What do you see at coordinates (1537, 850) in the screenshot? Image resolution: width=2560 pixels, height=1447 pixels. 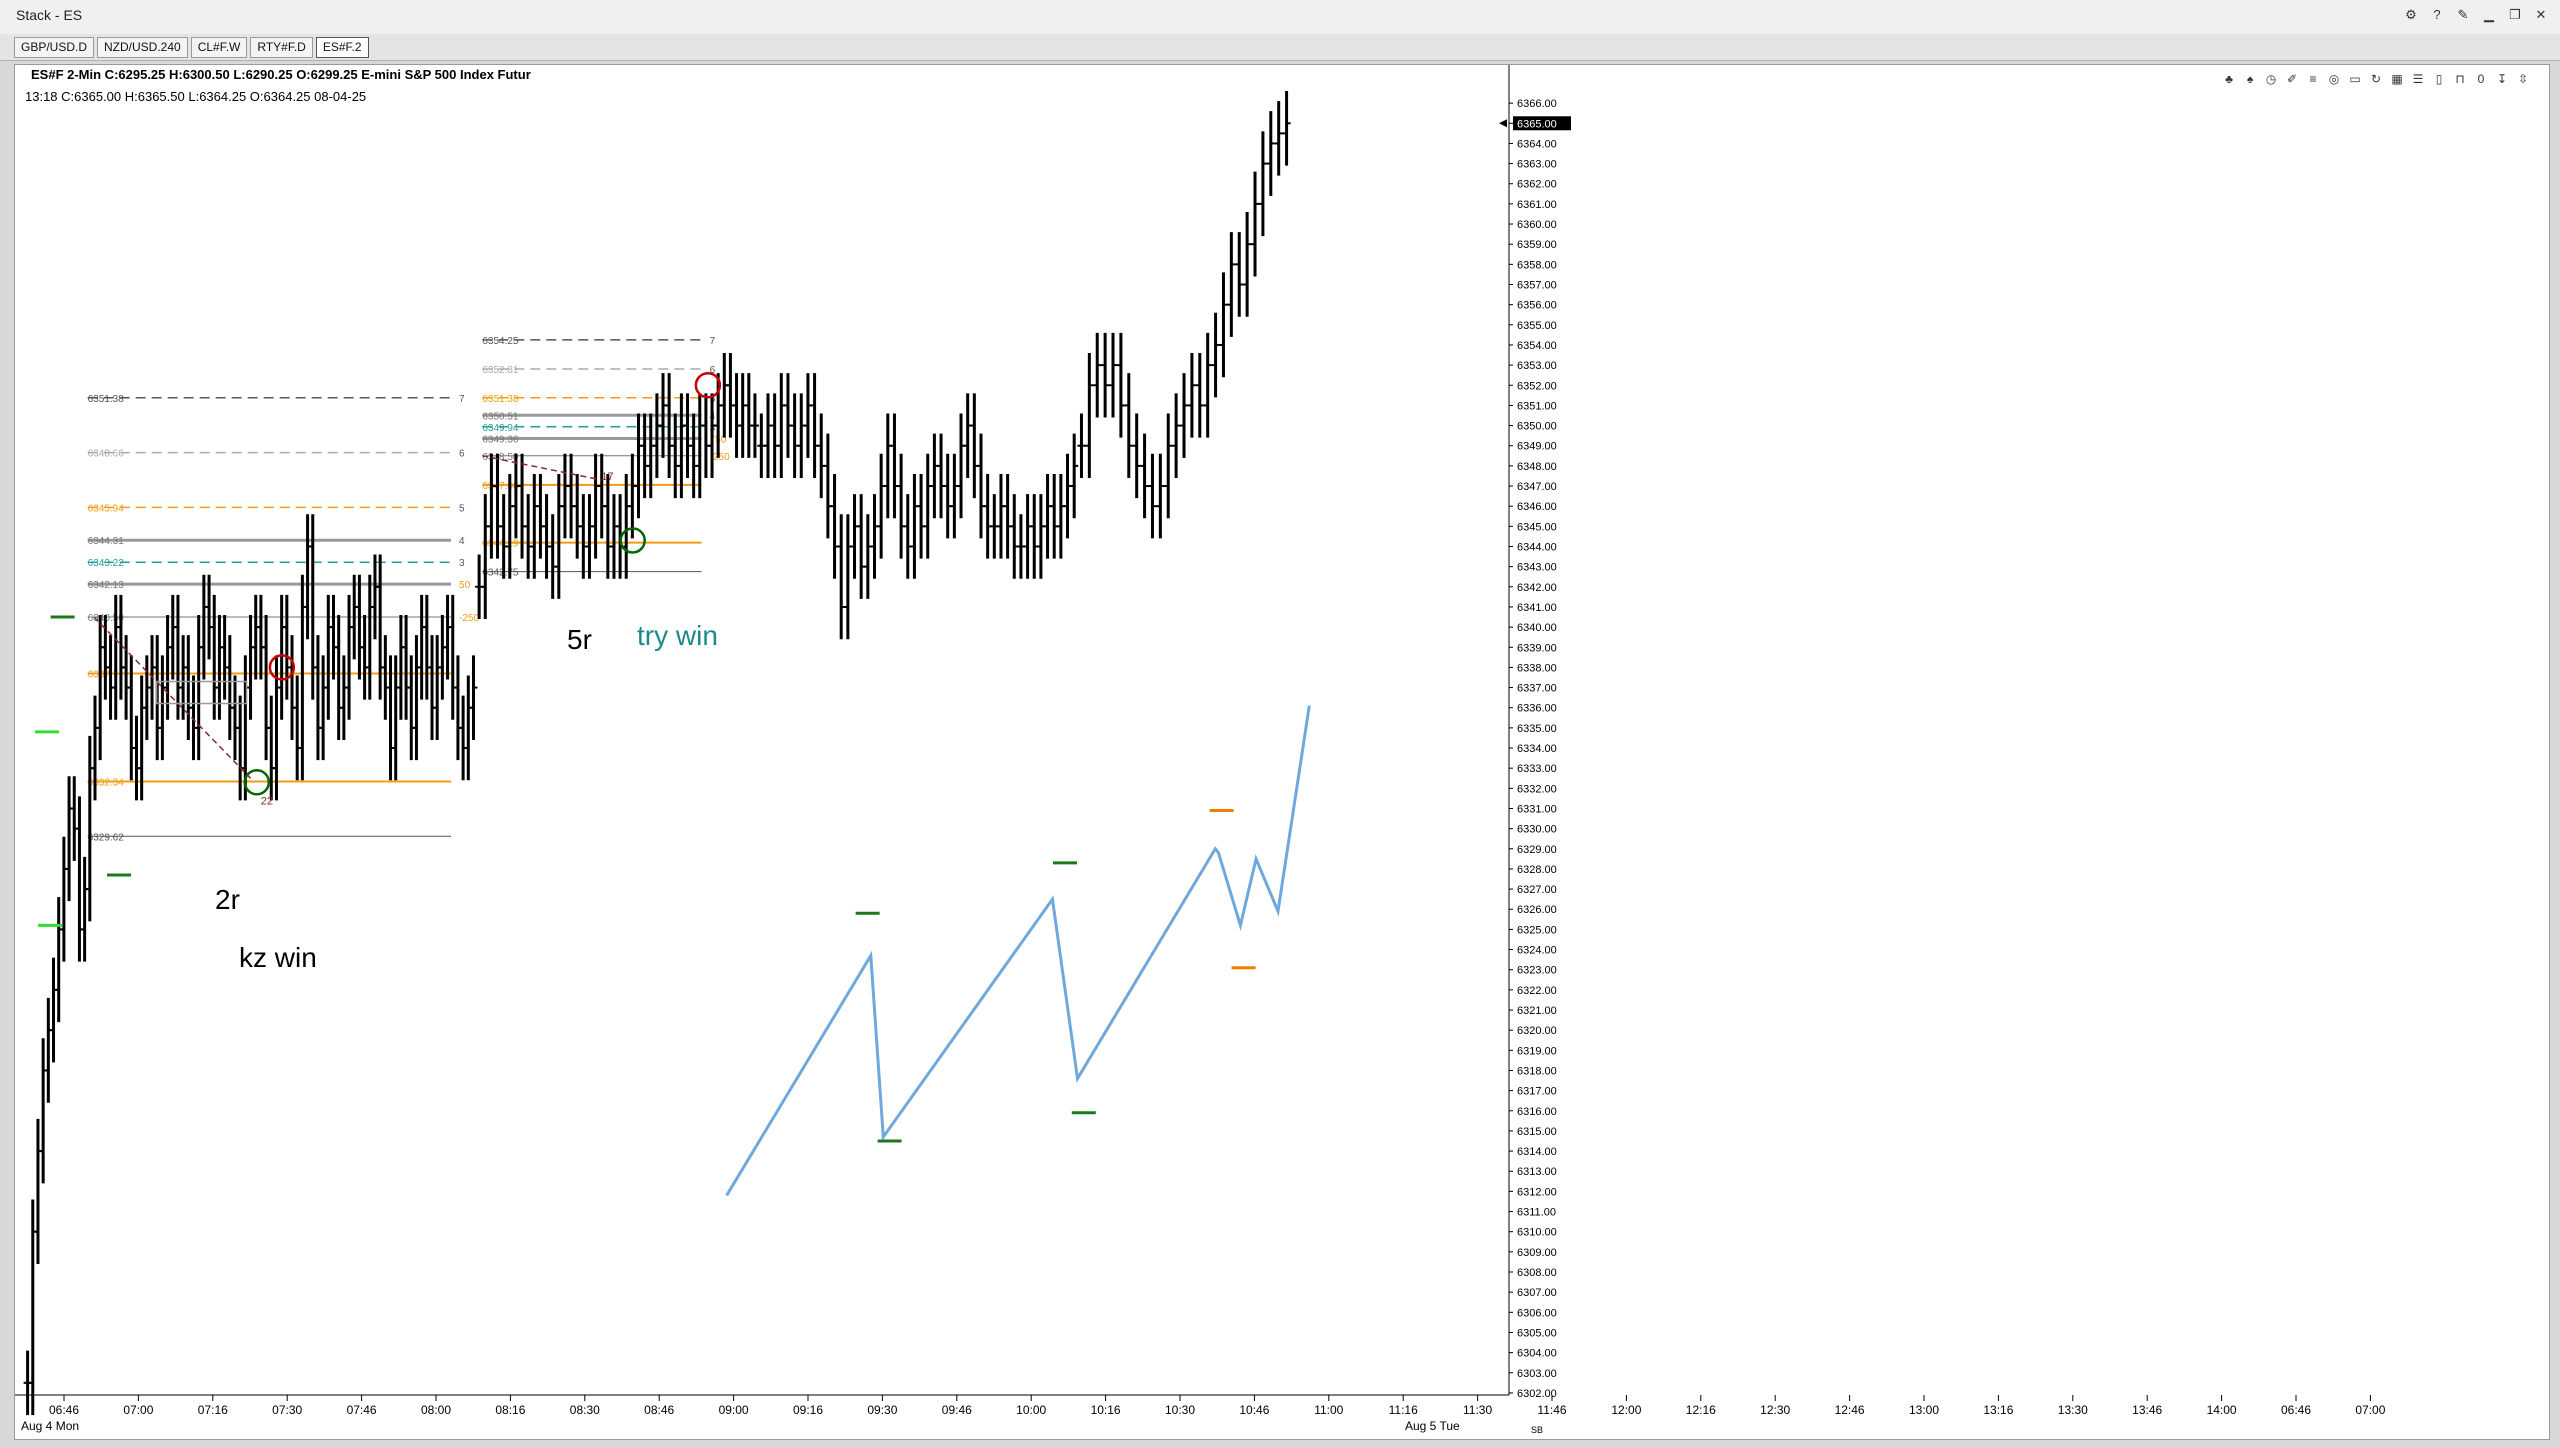 I see `price-tick-label: 6329.00` at bounding box center [1537, 850].